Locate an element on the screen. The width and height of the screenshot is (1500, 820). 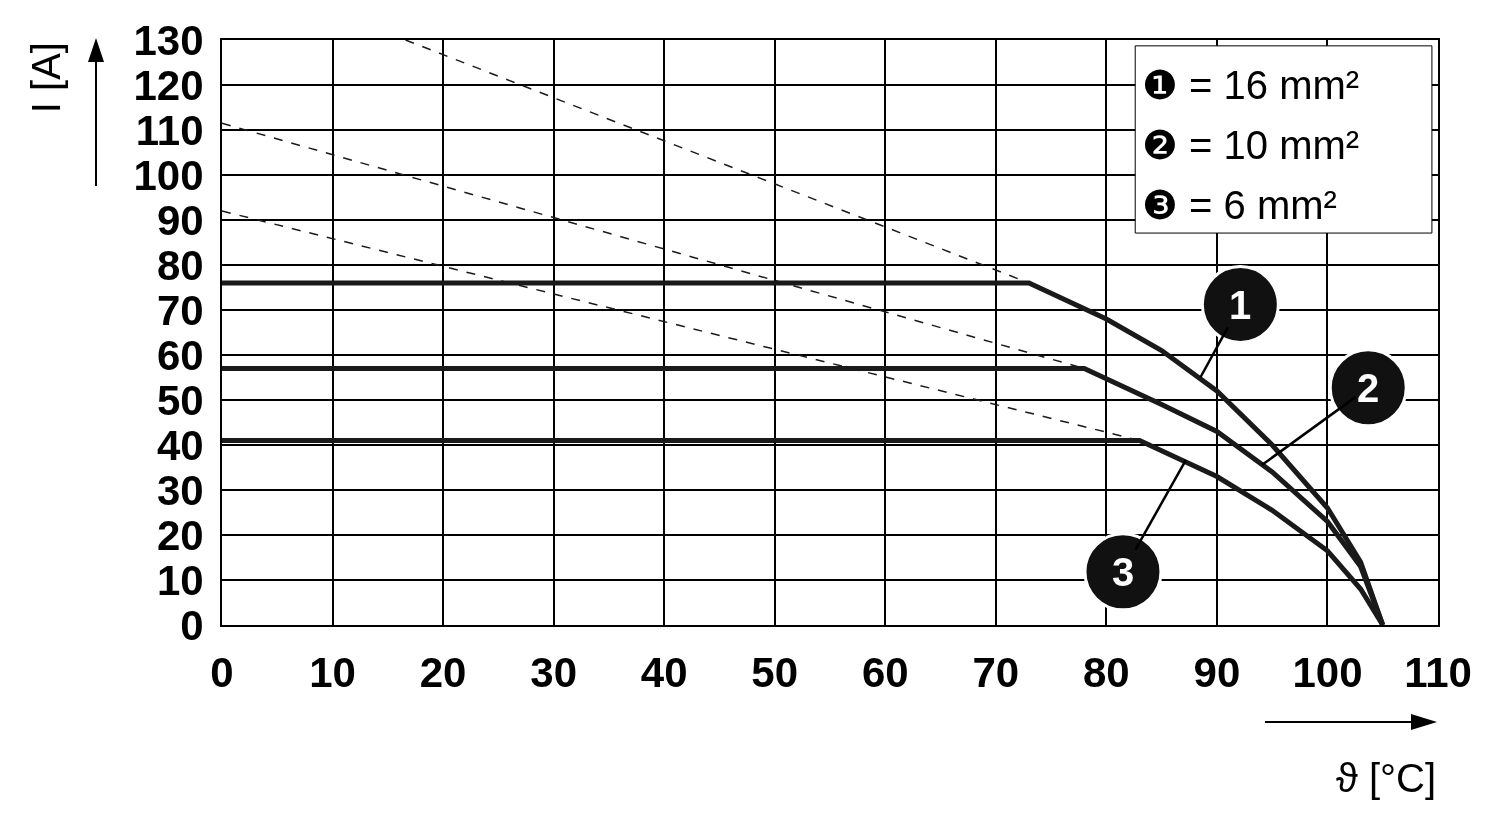
y-tick-label: 110 is located at coordinates (169, 130).